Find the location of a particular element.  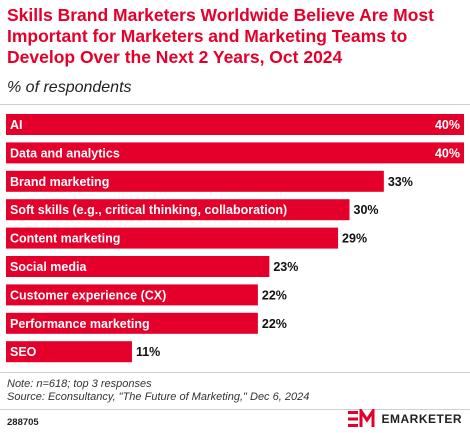

chart-id: 288705 is located at coordinates (23, 422).